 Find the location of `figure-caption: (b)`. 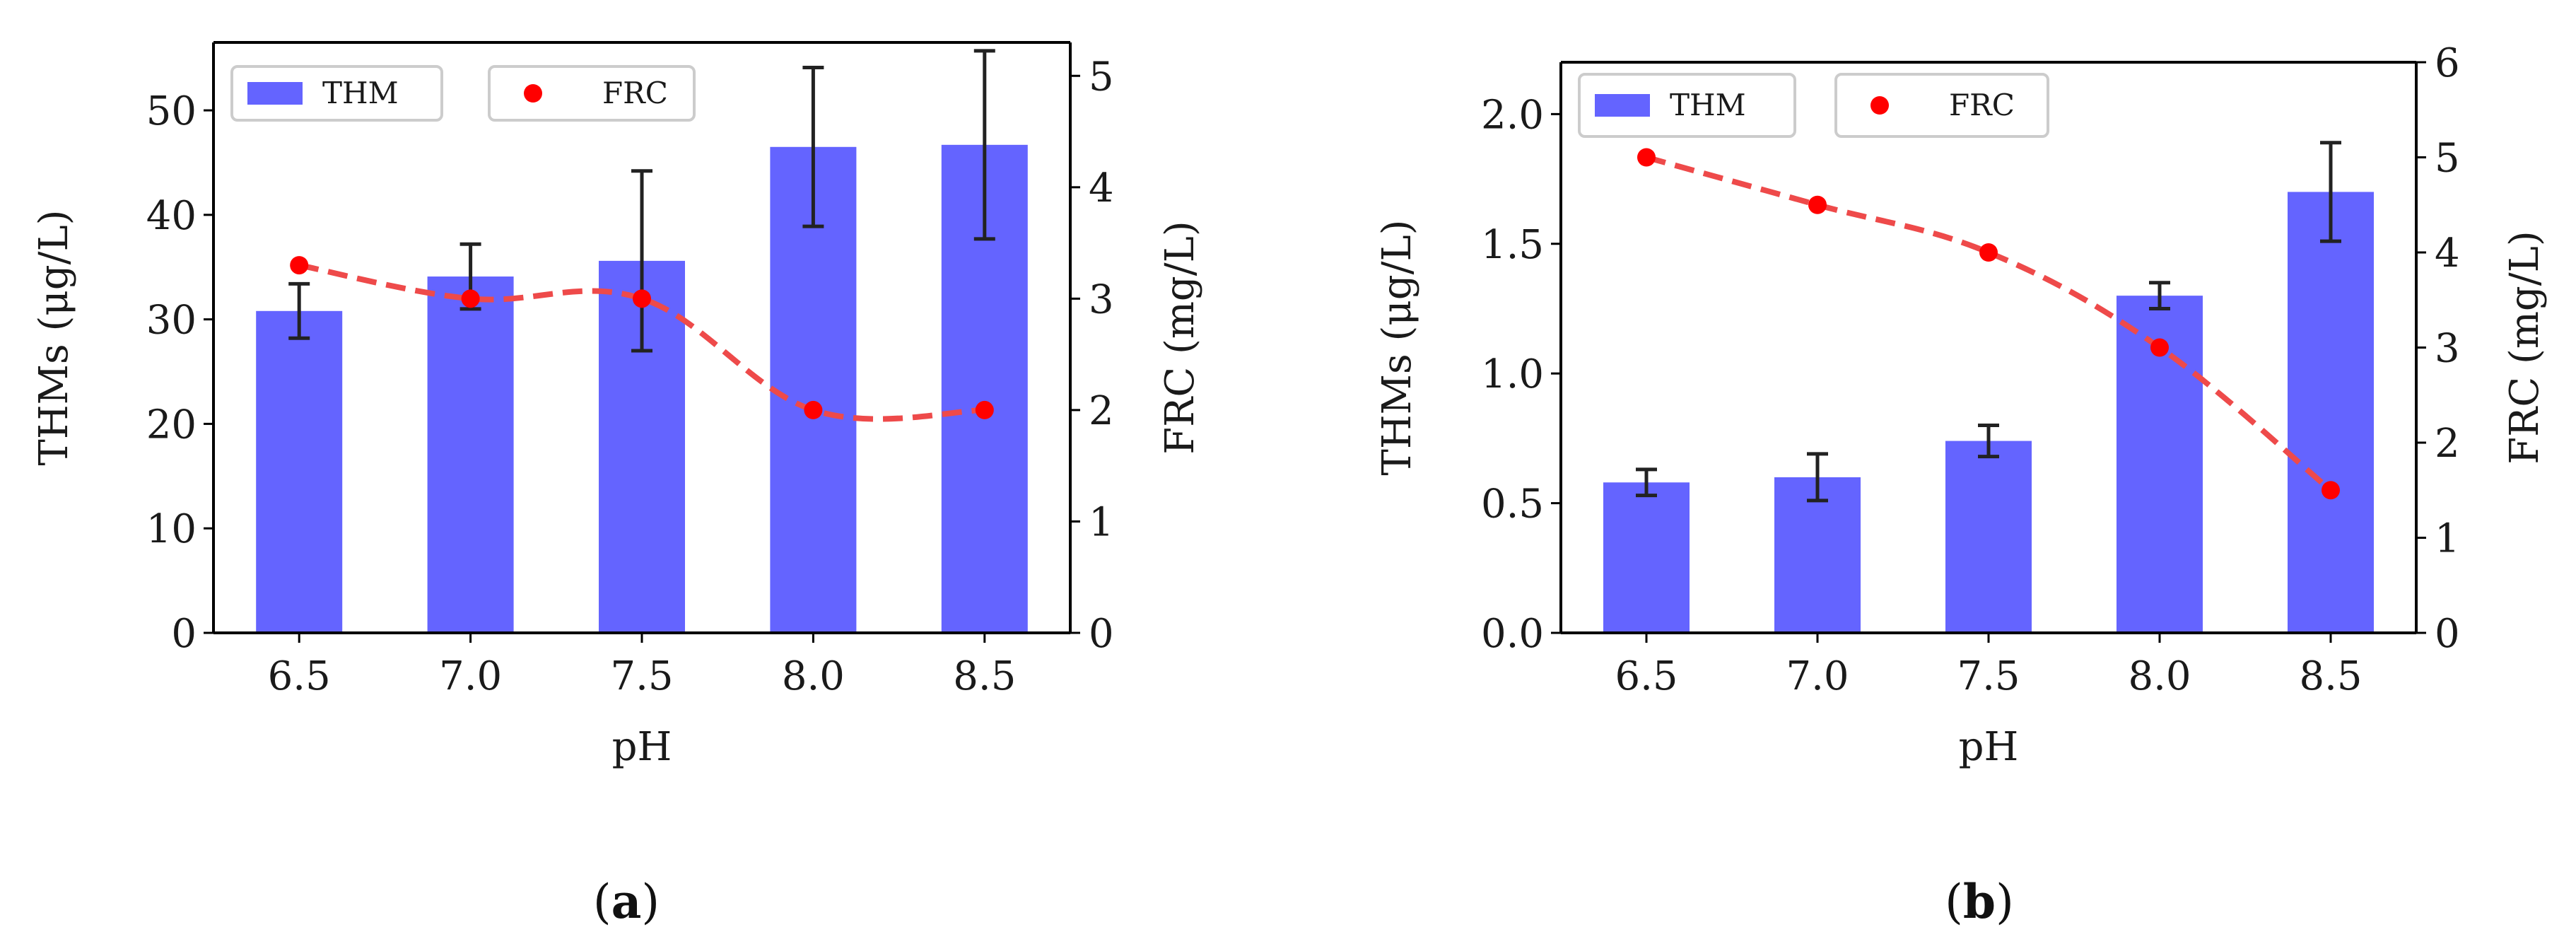

figure-caption: (b) is located at coordinates (1980, 901).